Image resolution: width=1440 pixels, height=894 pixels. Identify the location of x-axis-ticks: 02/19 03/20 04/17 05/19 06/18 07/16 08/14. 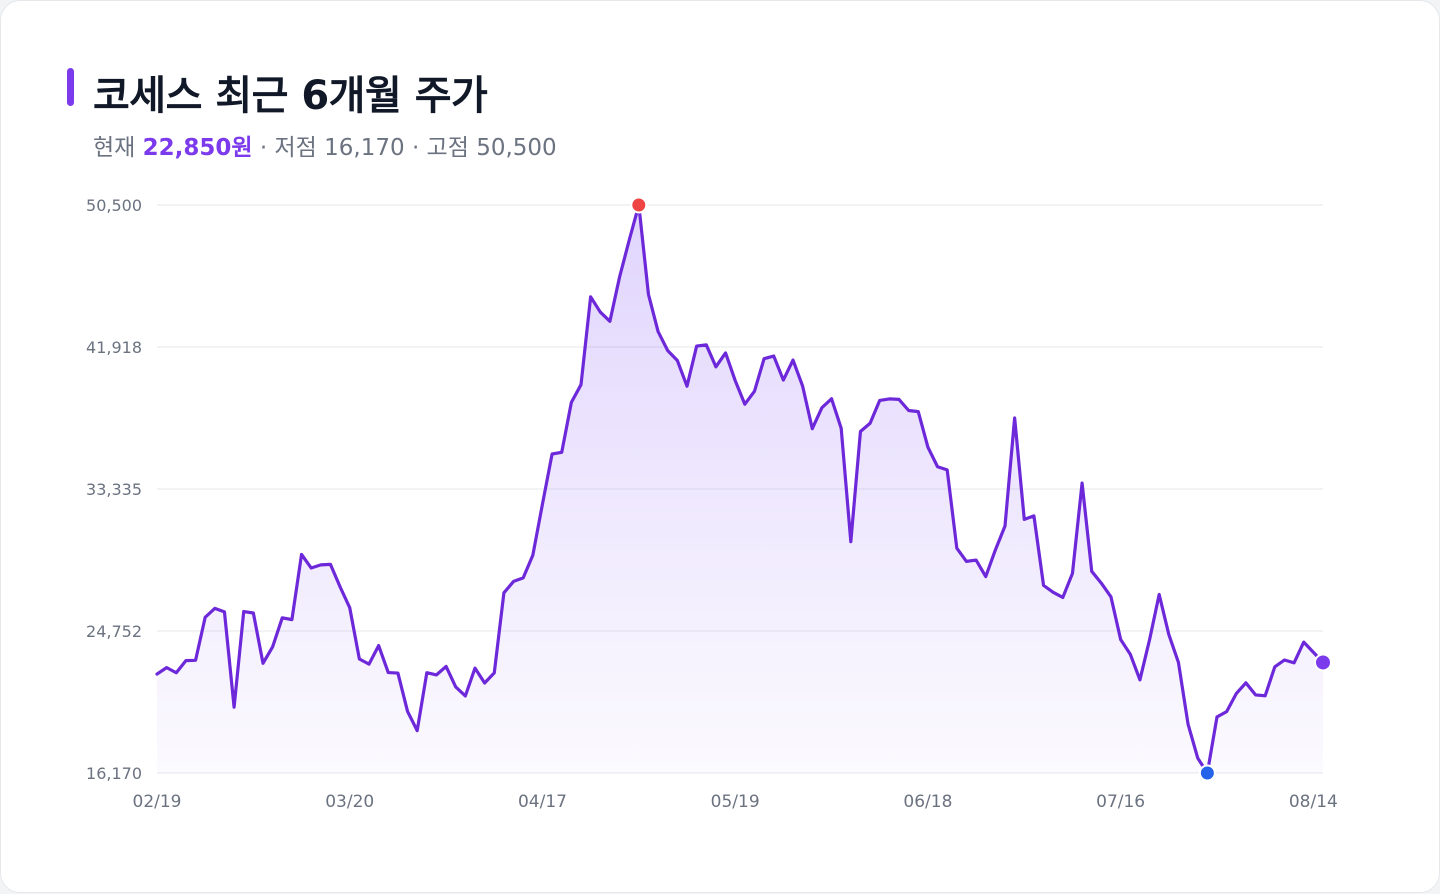
(735, 802).